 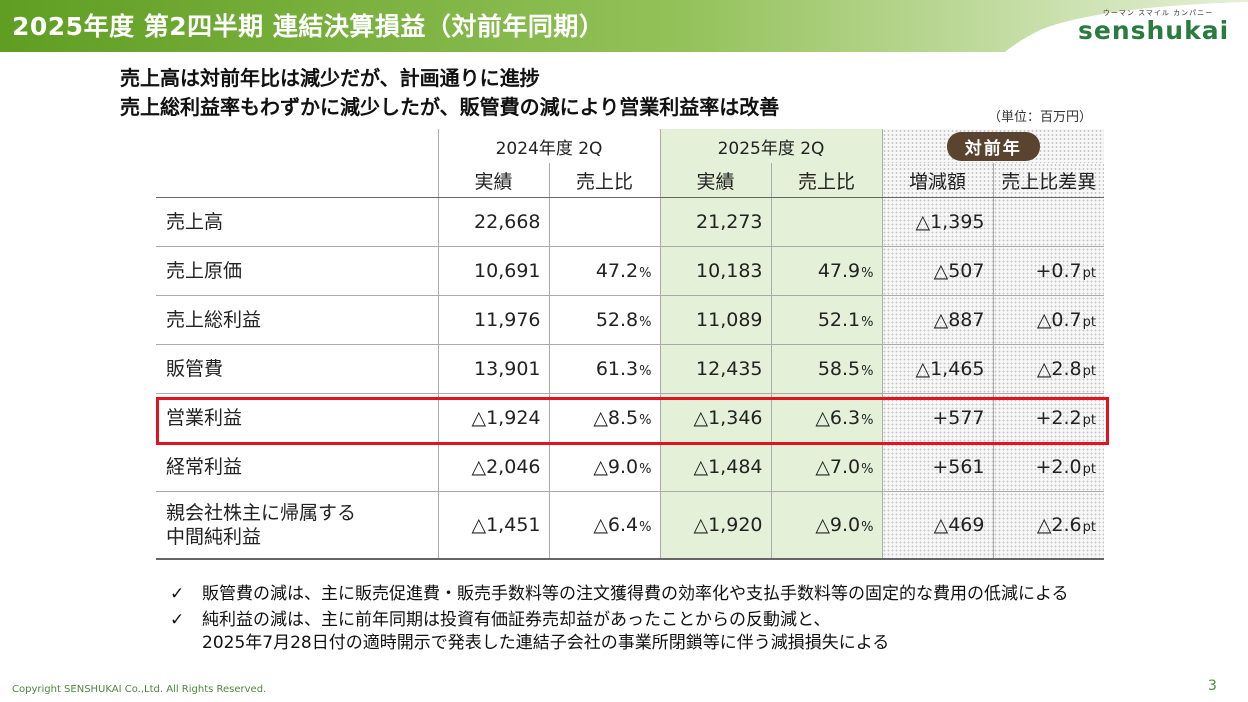 I want to click on logo-tagline: ウーマン スマイル カンパニー, so click(x=1158, y=13).